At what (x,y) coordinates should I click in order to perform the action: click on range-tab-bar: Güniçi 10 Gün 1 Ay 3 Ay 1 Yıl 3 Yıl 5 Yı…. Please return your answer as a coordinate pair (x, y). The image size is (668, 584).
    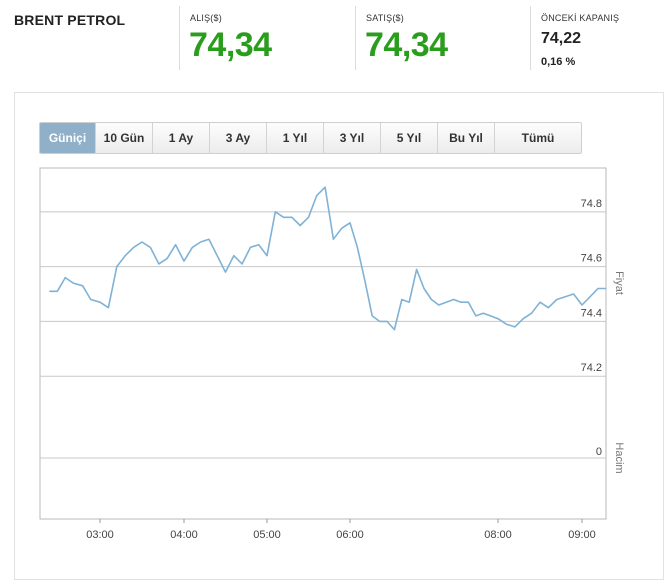
    Looking at the image, I should click on (310, 138).